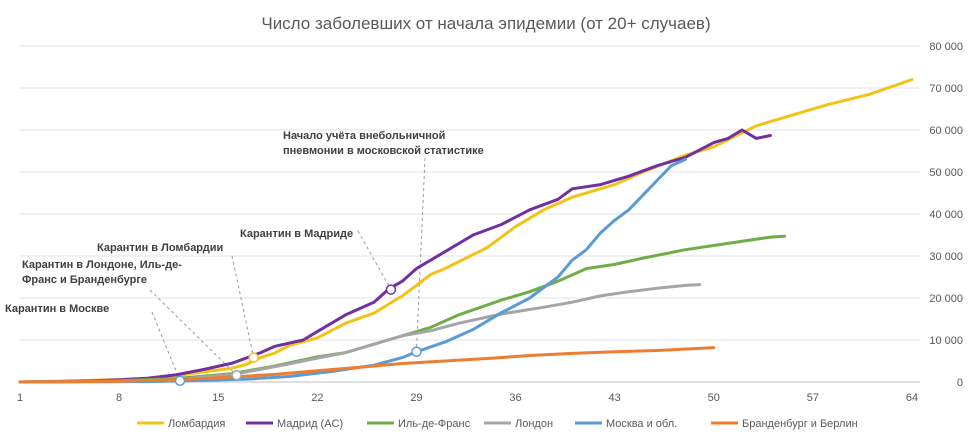  I want to click on legend-item: Лондон, so click(518, 424).